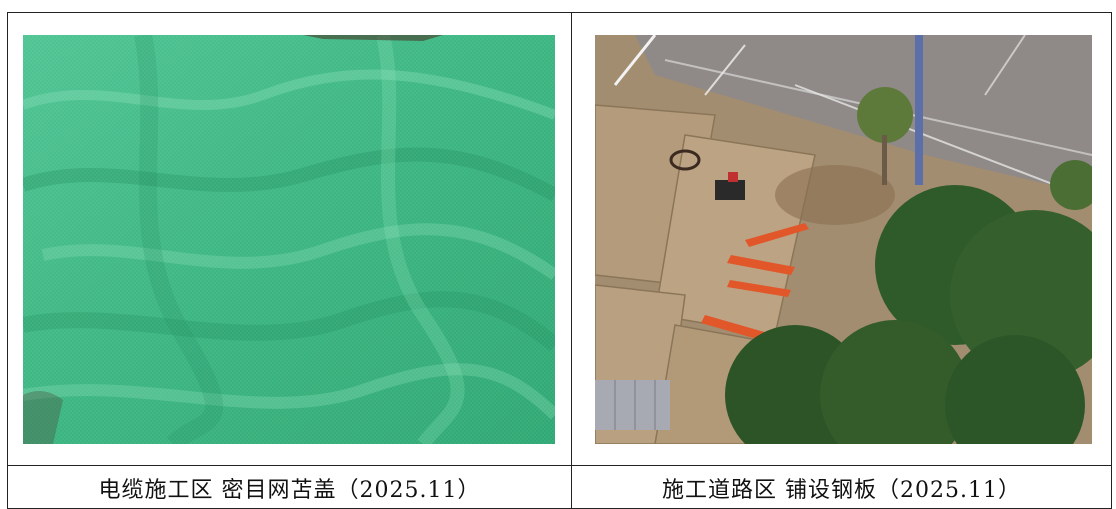  I want to click on caption-cell-left: 电缆施工区 密目网苫盖（2025.11）, so click(289, 487).